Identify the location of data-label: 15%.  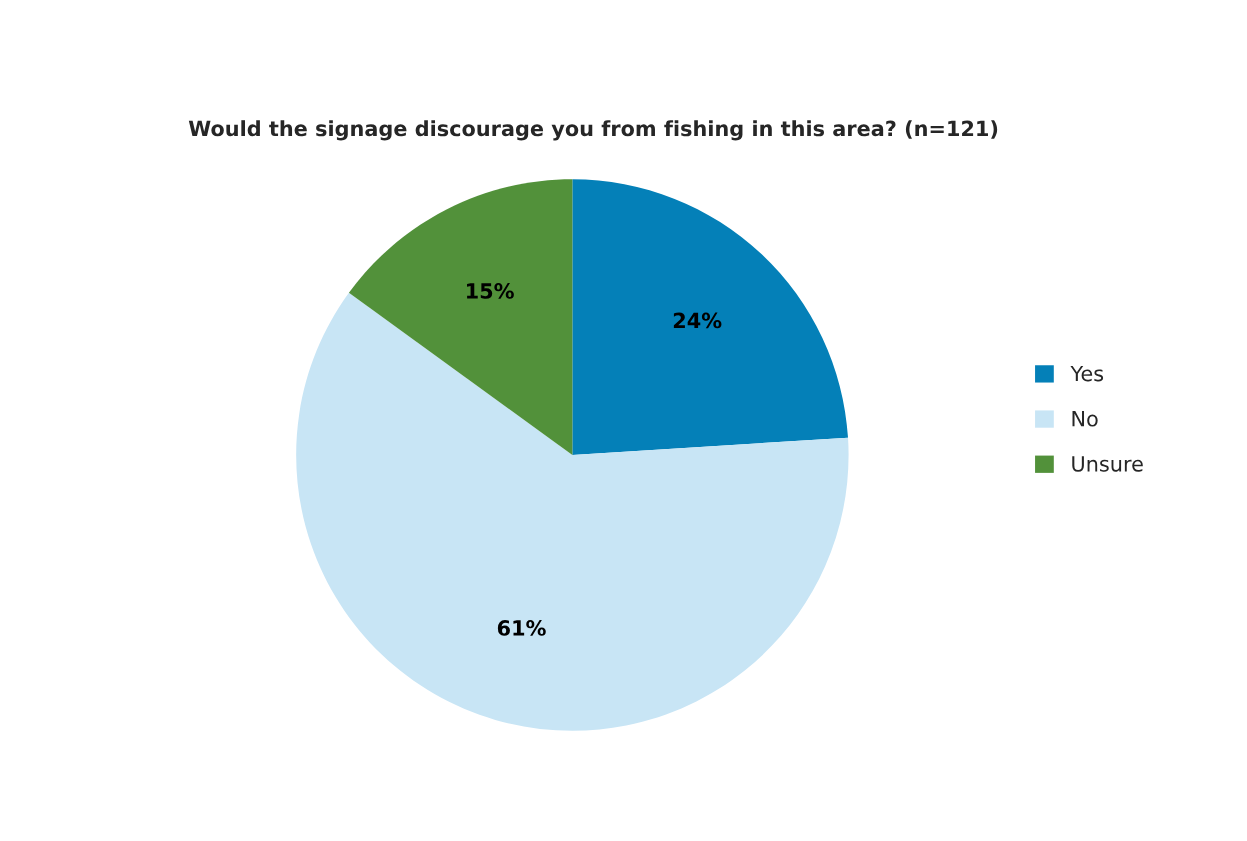
(490, 291).